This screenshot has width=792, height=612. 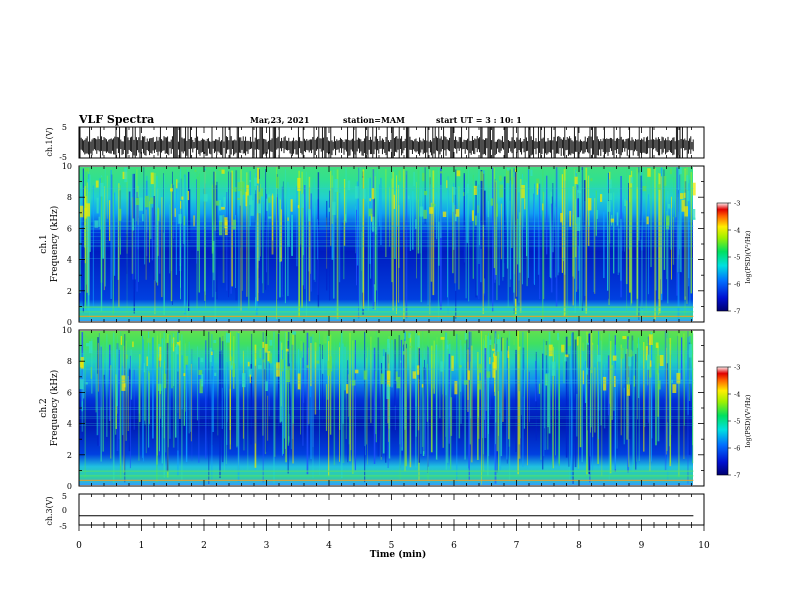 What do you see at coordinates (479, 120) in the screenshot?
I see `start-ut-label: start UT = 3 : 10: 1` at bounding box center [479, 120].